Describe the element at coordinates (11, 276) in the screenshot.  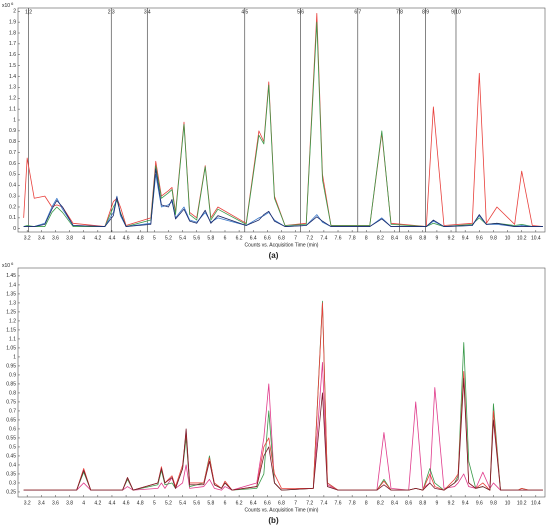
I see `y-tick-label: 1.45` at that location.